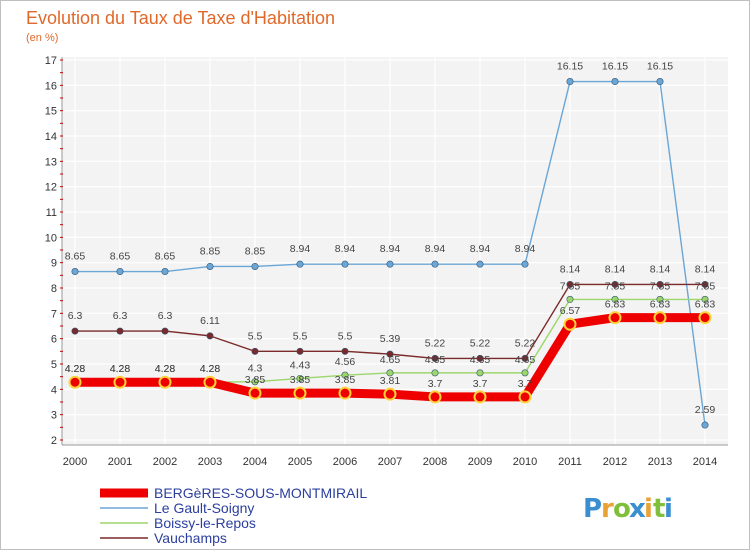 Image resolution: width=750 pixels, height=550 pixels. What do you see at coordinates (390, 339) in the screenshot?
I see `data-label: 5.39` at bounding box center [390, 339].